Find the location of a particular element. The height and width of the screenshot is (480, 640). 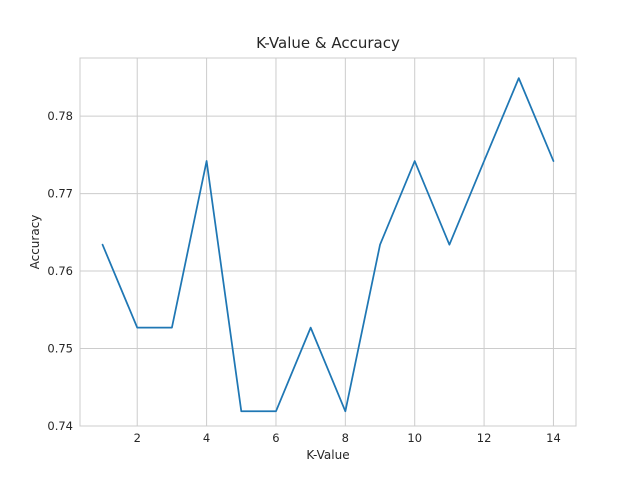

y-tick-label: 0.74 is located at coordinates (60, 426).